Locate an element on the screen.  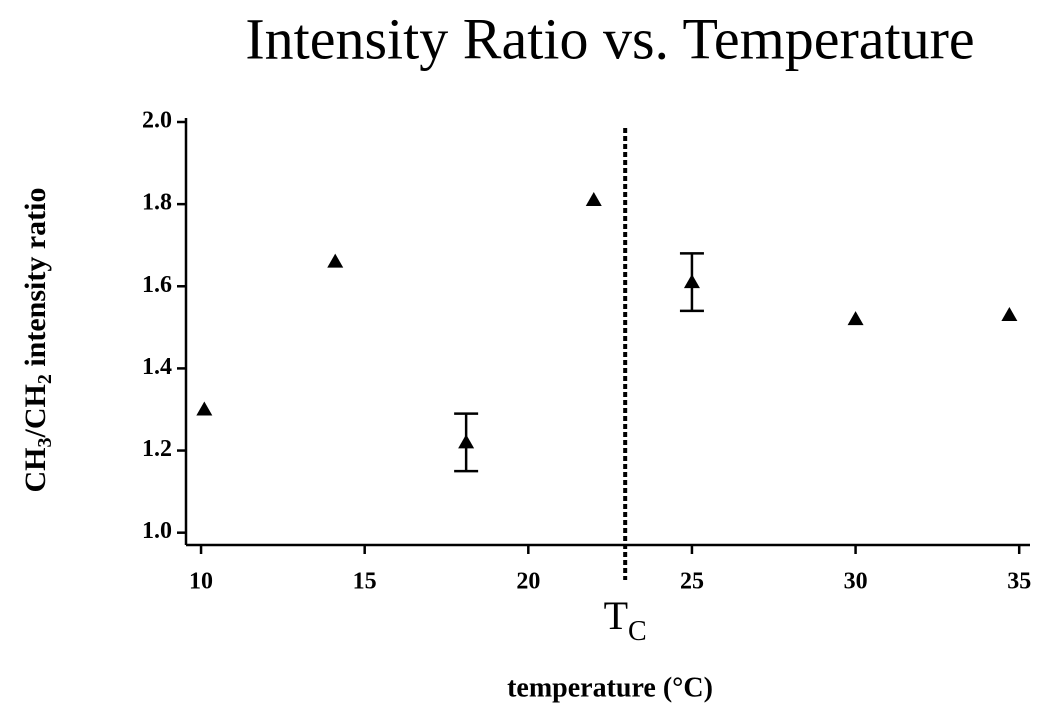
y-label-part: CH is located at coordinates (35, 470).